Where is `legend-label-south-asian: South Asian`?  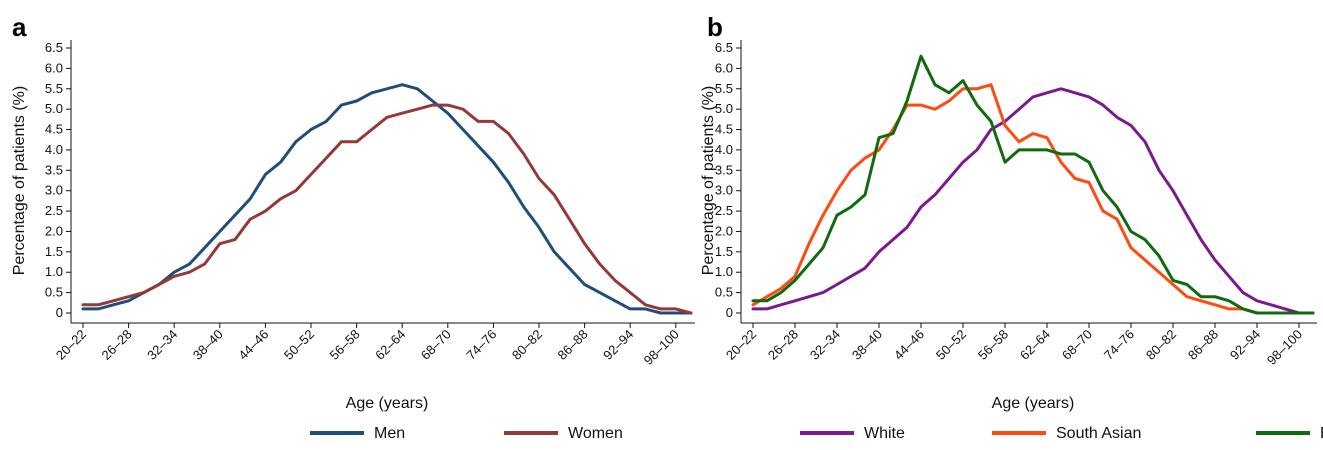 legend-label-south-asian: South Asian is located at coordinates (1098, 433).